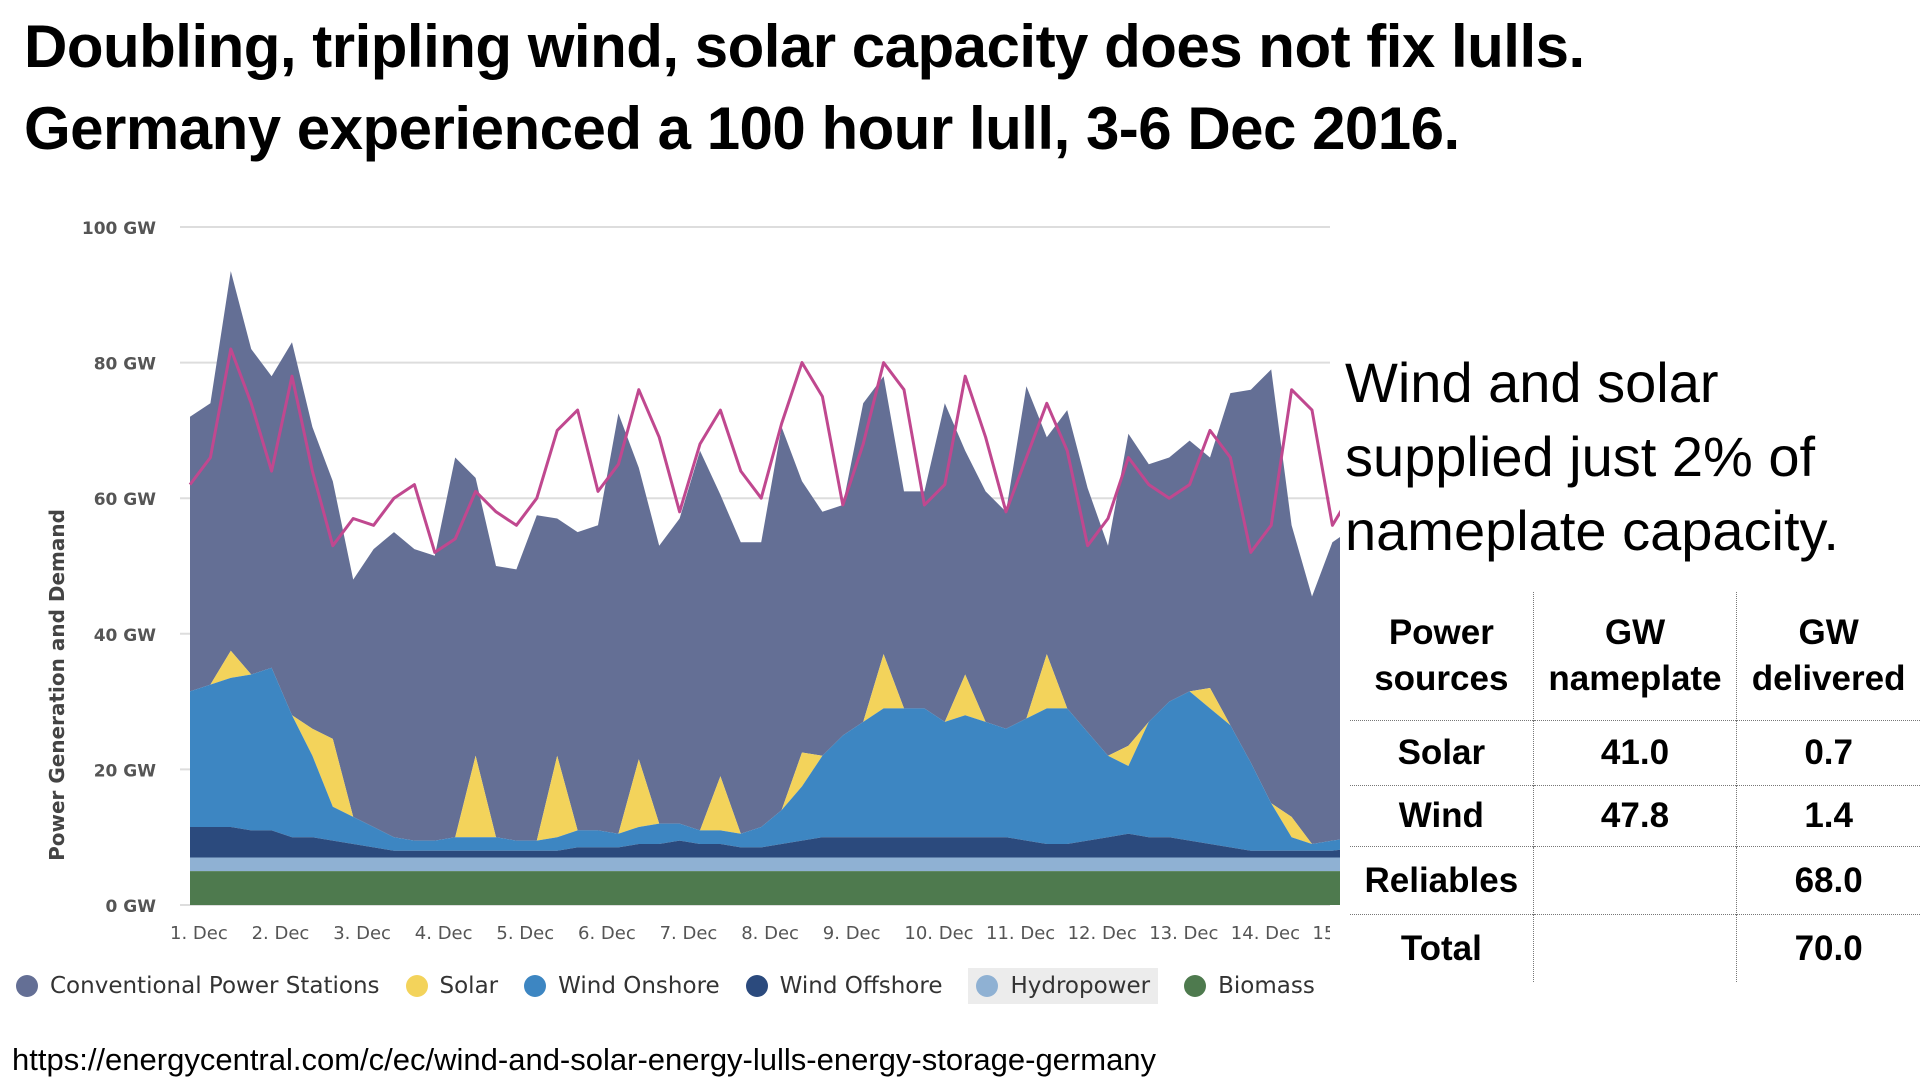 The image size is (1920, 1080). Describe the element at coordinates (861, 986) in the screenshot. I see `legend-label: Wind Offshore` at that location.